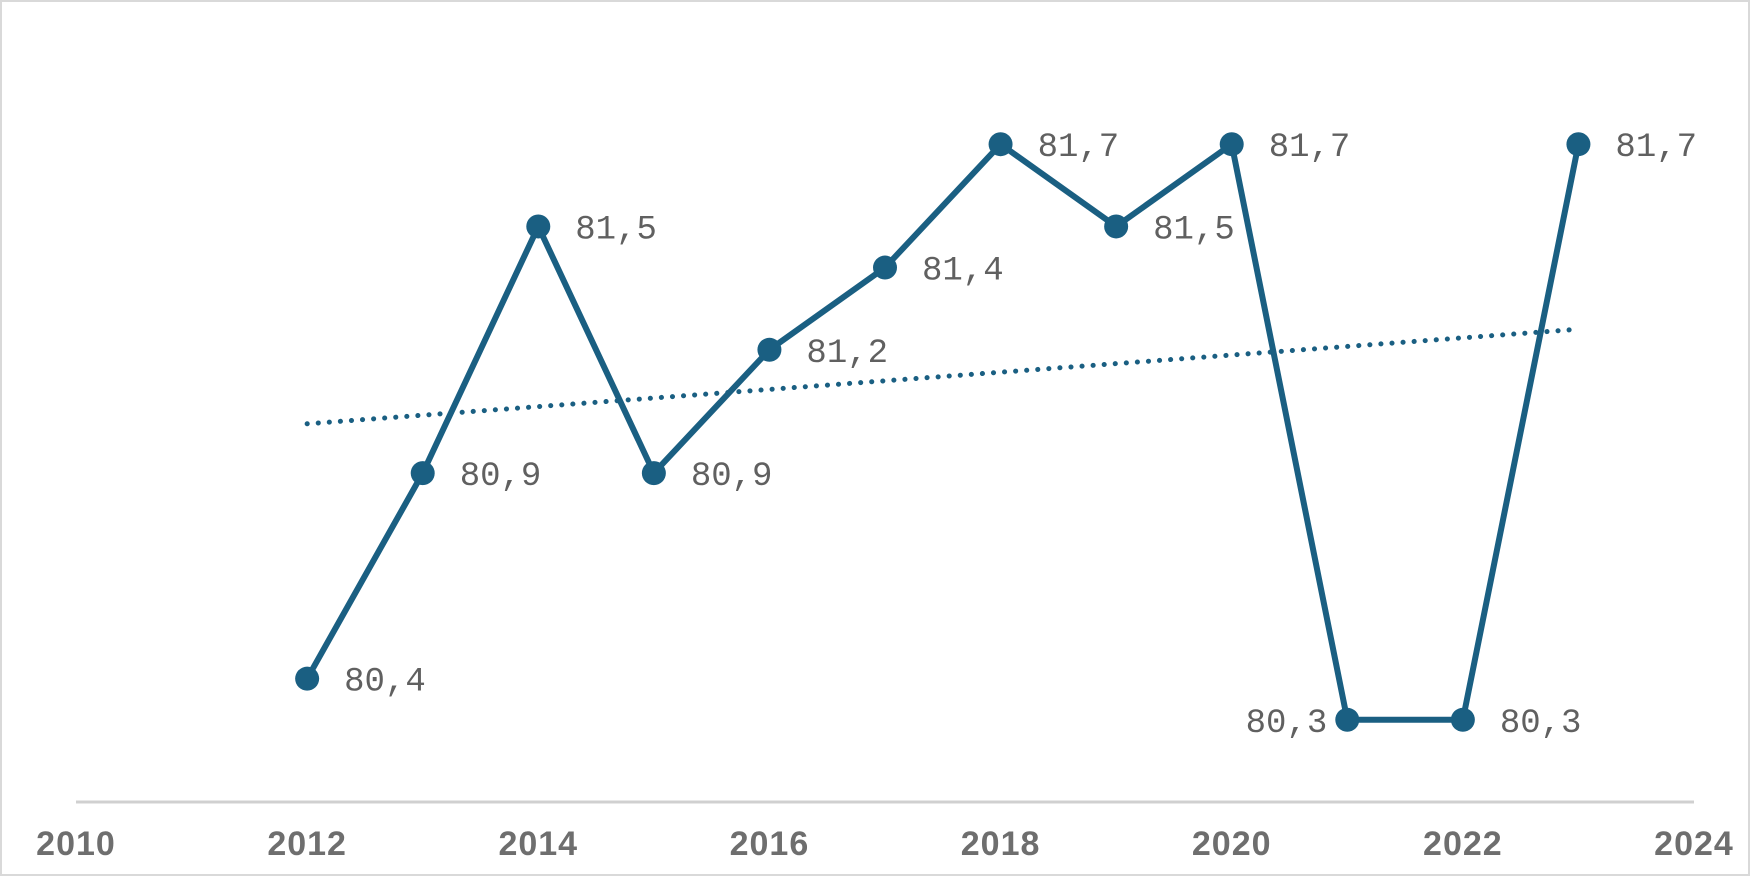  Describe the element at coordinates (1694, 844) in the screenshot. I see `x-tick-label: 2024` at that location.